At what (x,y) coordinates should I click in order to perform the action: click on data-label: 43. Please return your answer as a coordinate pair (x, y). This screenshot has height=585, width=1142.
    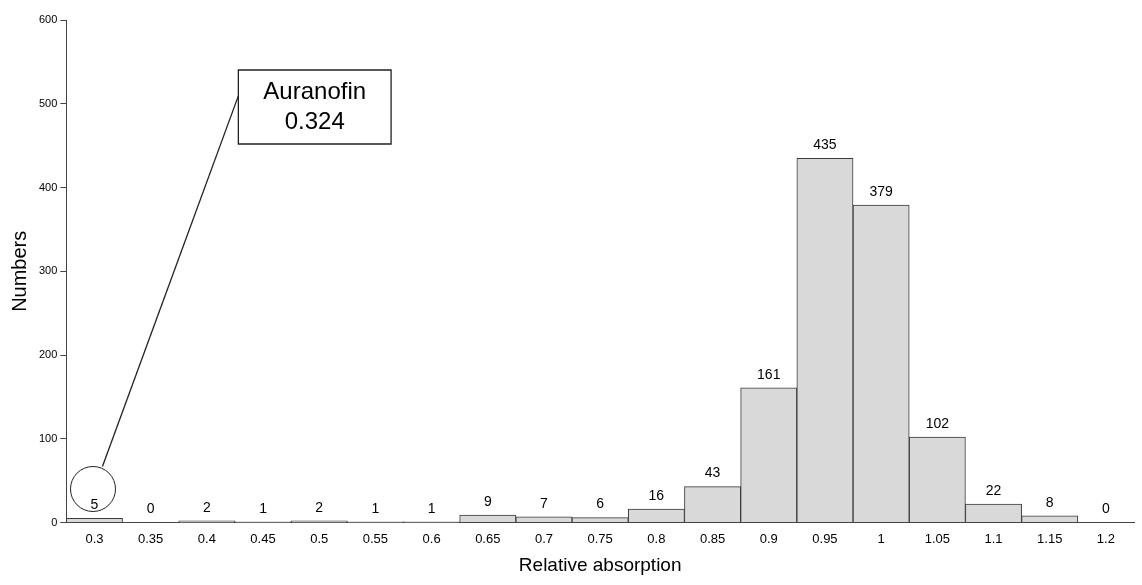
    Looking at the image, I should click on (712, 472).